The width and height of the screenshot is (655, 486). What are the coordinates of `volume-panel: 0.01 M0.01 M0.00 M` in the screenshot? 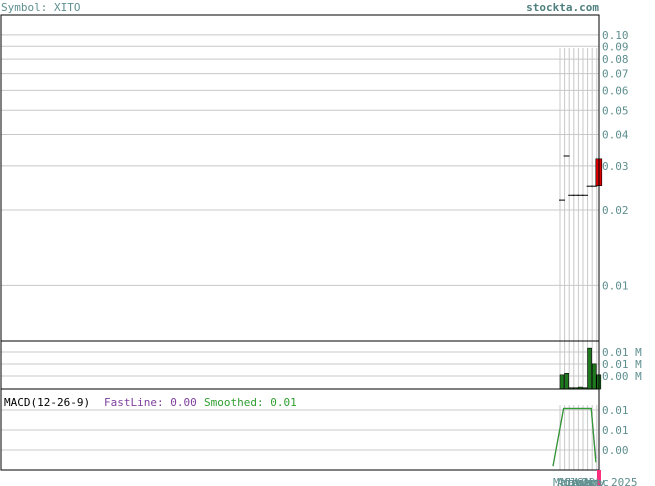 It's located at (321, 365).